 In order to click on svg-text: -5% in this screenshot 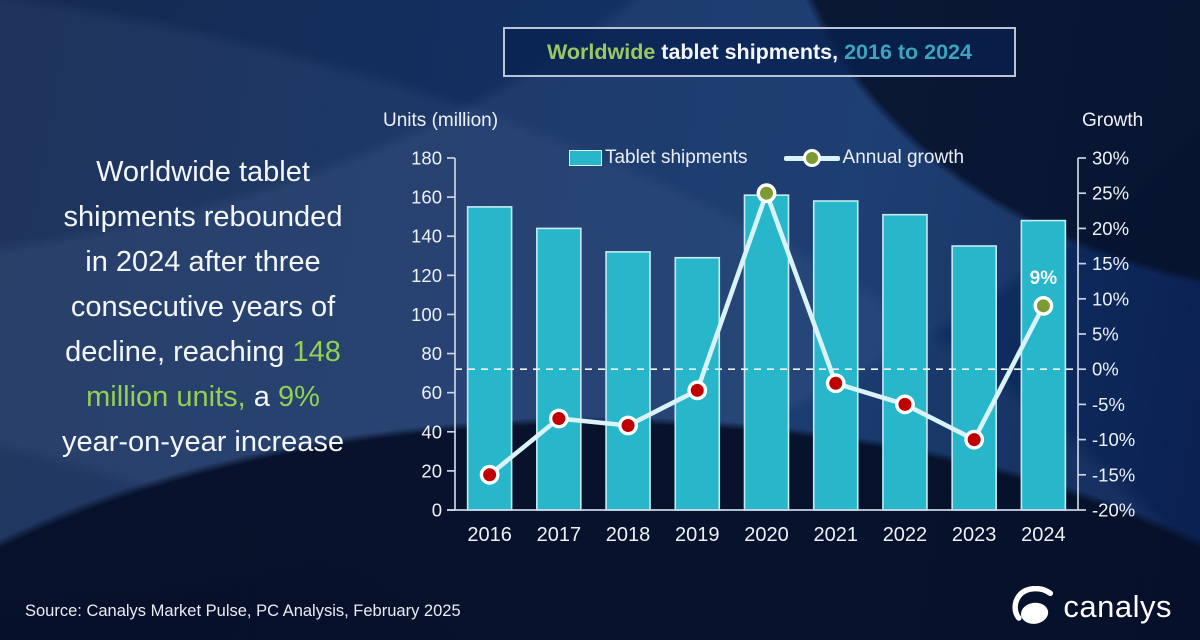, I will do `click(1108, 404)`.